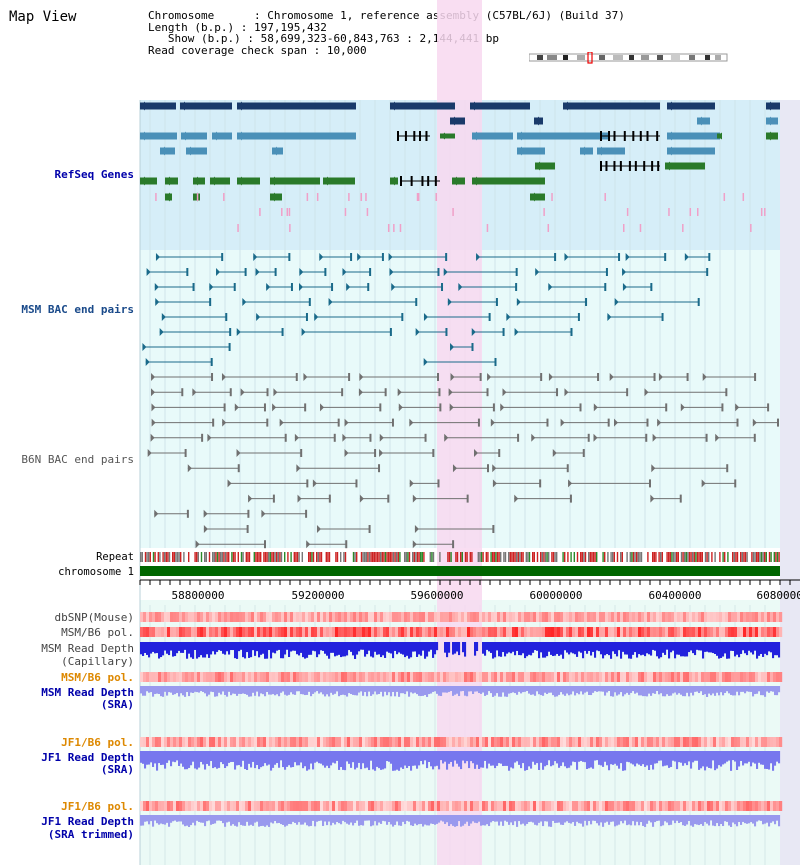 The image size is (800, 865). I want to click on track-label-b6n-bac: B6N BAC end pairs, so click(77, 459).